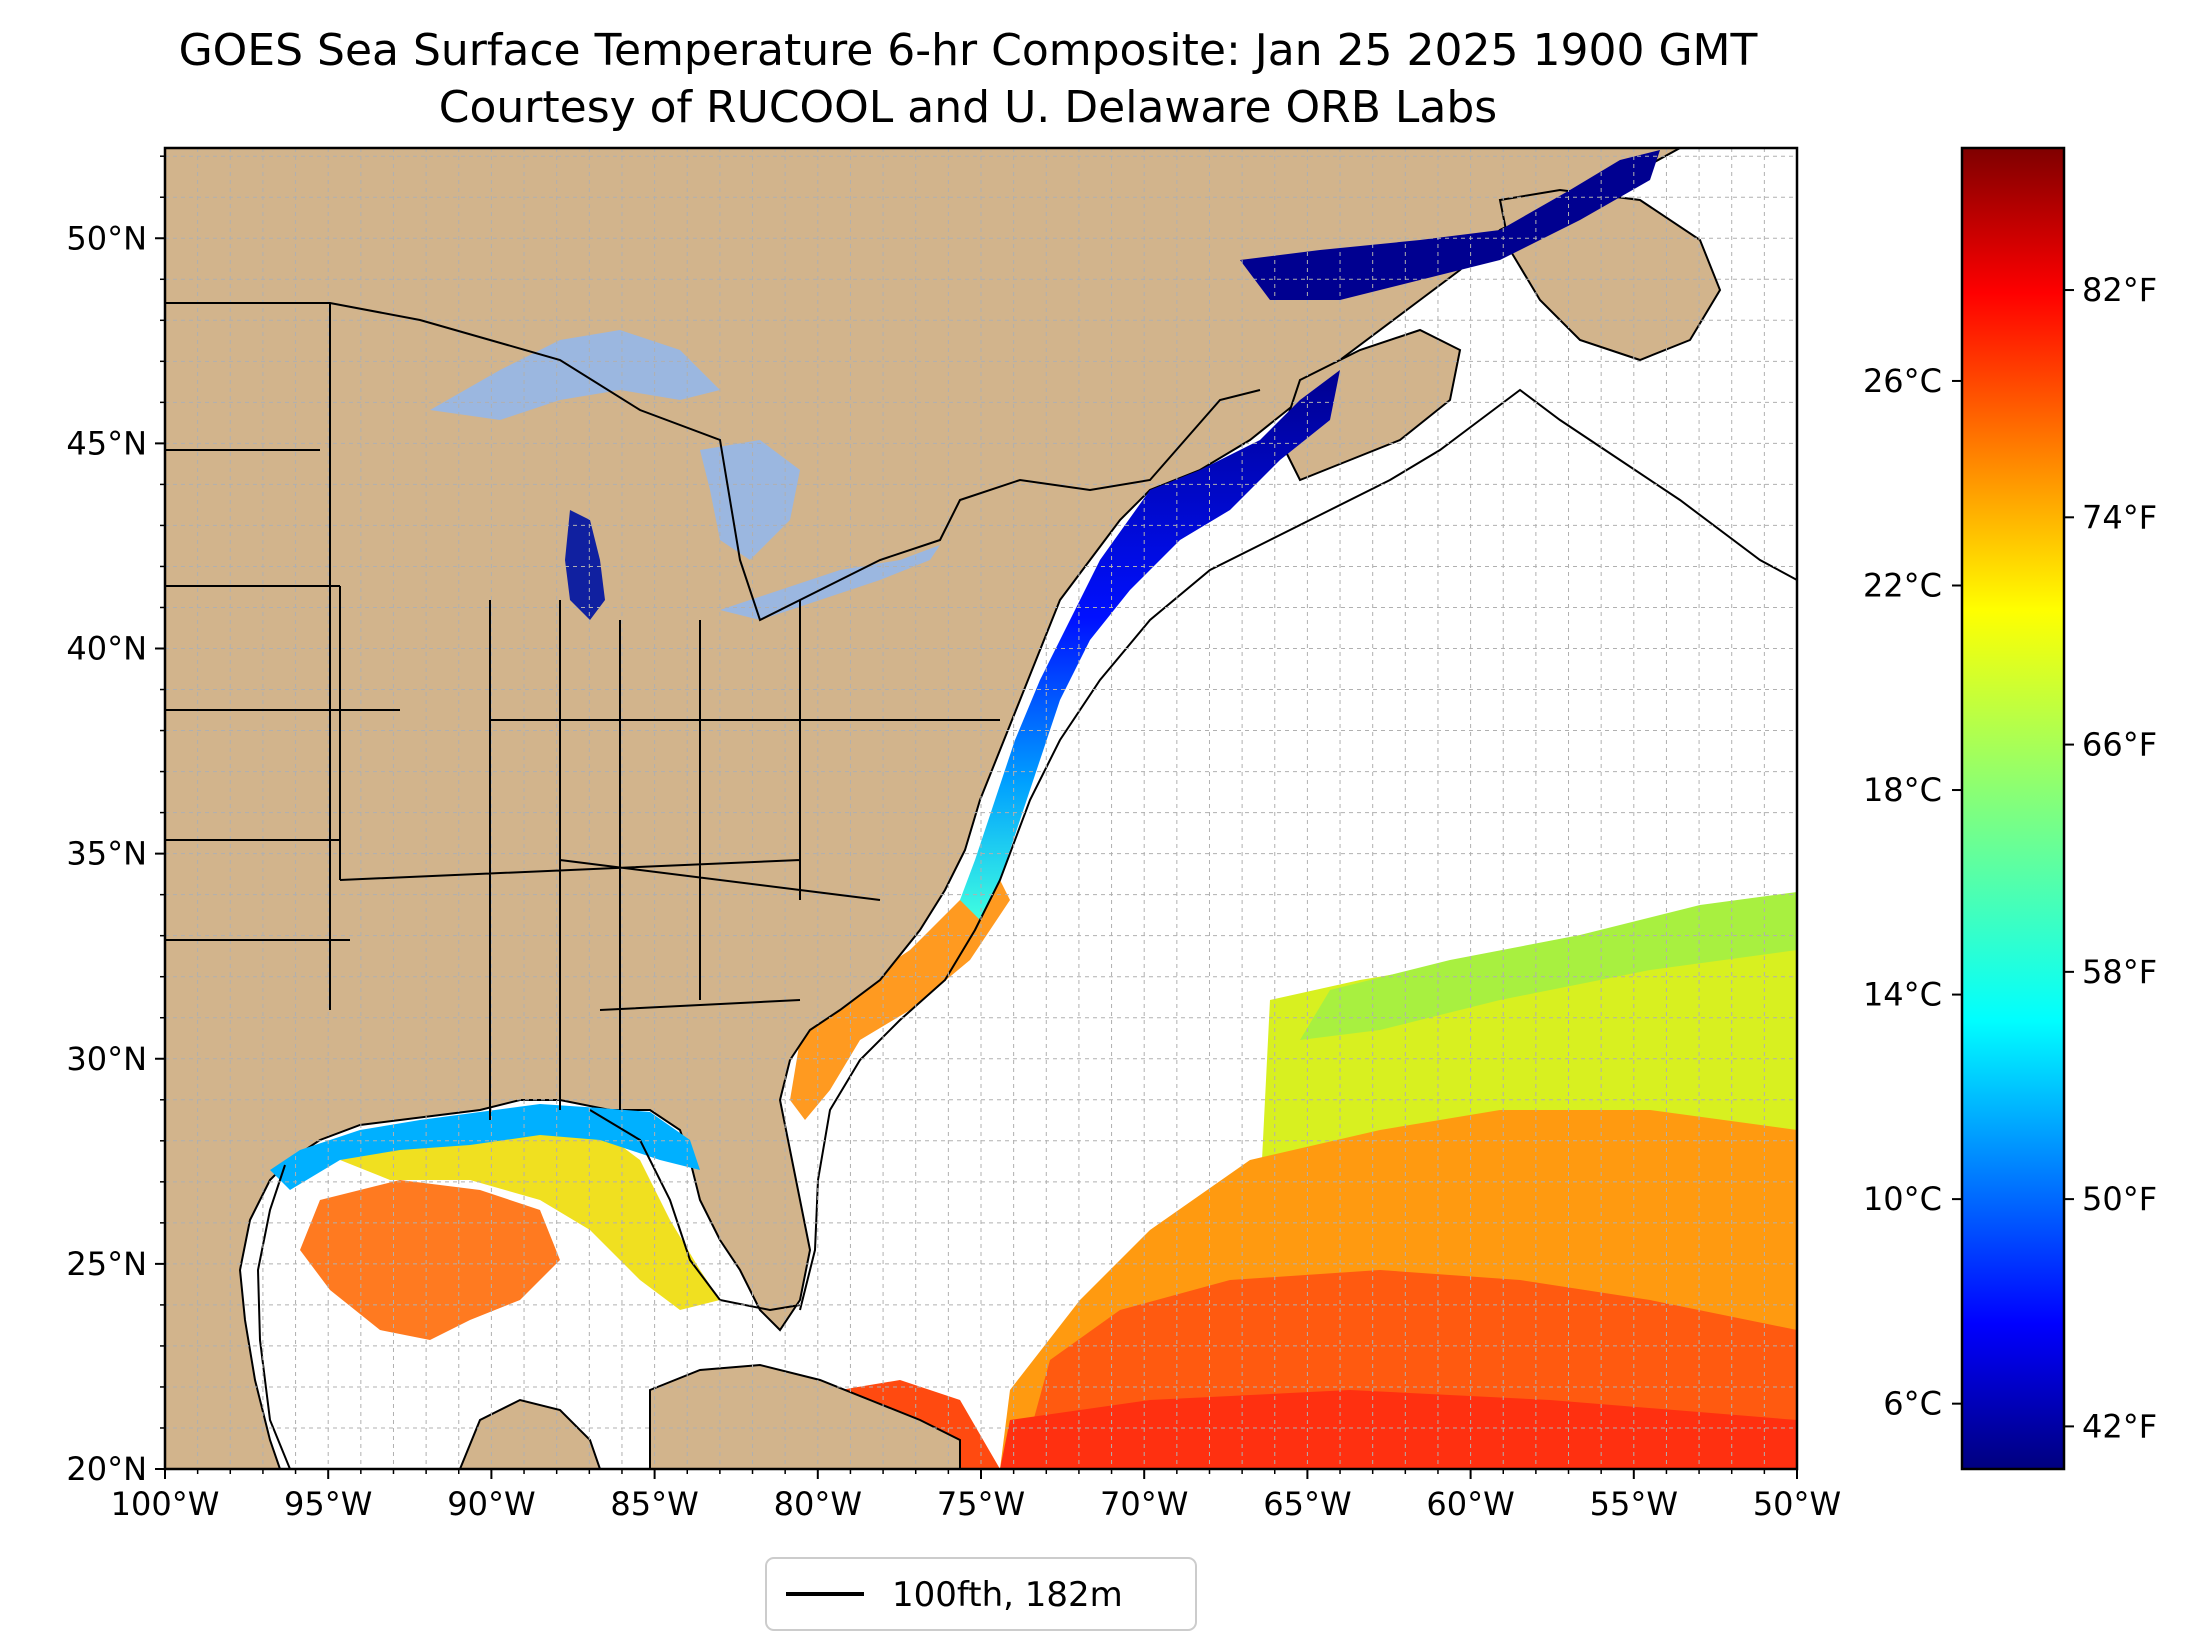 The height and width of the screenshot is (1651, 2206). What do you see at coordinates (1450, 225) in the screenshot?
I see `sst-cold-northeast` at bounding box center [1450, 225].